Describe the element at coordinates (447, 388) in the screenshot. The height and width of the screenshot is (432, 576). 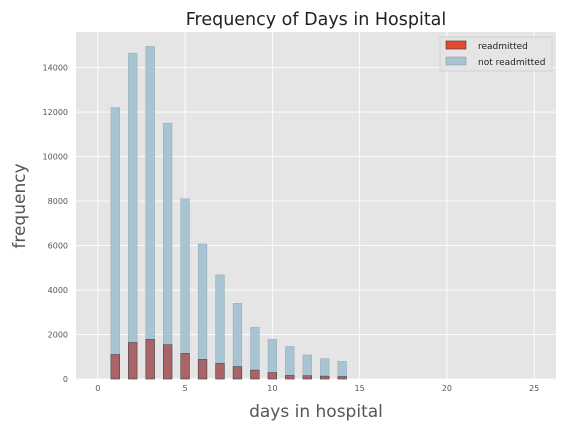
I see `x-tick-label: 20` at that location.